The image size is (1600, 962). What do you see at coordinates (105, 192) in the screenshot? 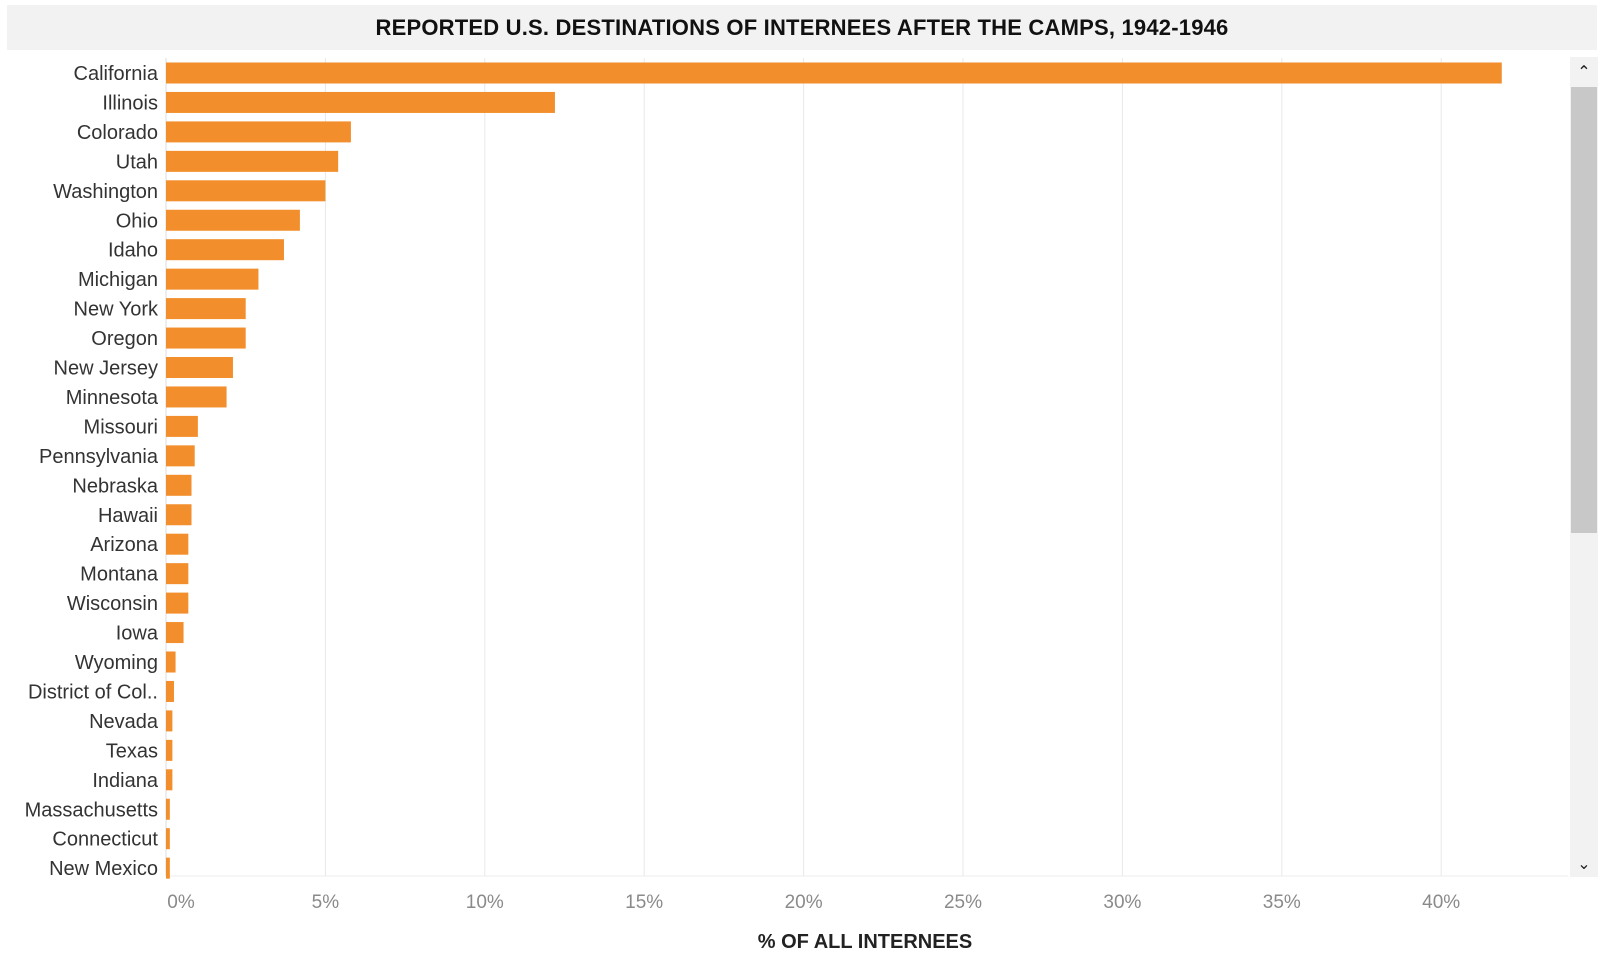
I see `category-label: Washington` at bounding box center [105, 192].